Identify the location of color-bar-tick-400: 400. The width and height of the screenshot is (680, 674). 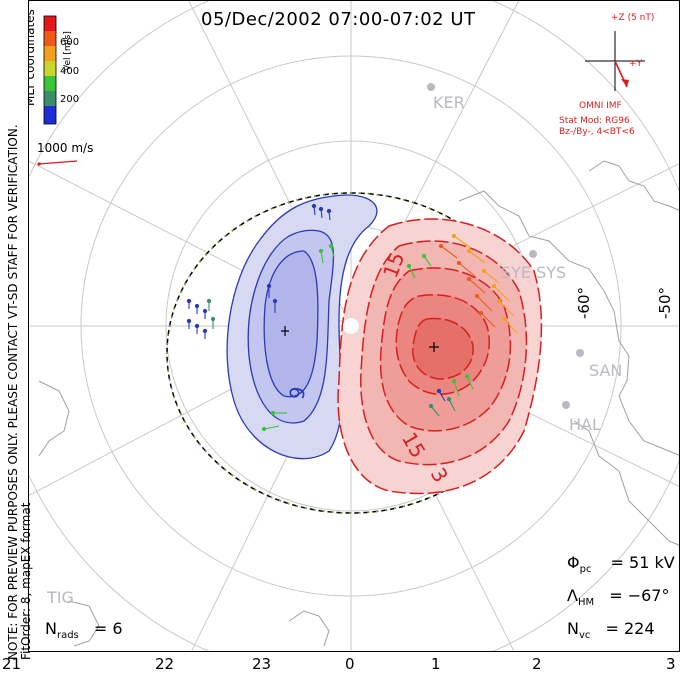
(70, 71).